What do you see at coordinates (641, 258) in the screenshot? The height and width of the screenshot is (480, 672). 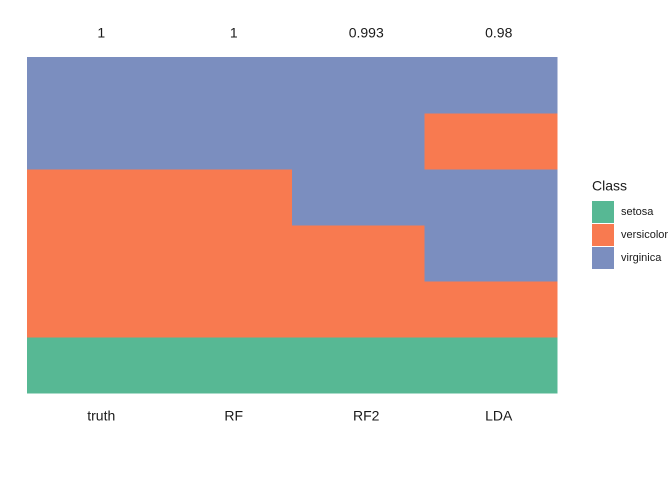 I see `legend-label: virginica` at bounding box center [641, 258].